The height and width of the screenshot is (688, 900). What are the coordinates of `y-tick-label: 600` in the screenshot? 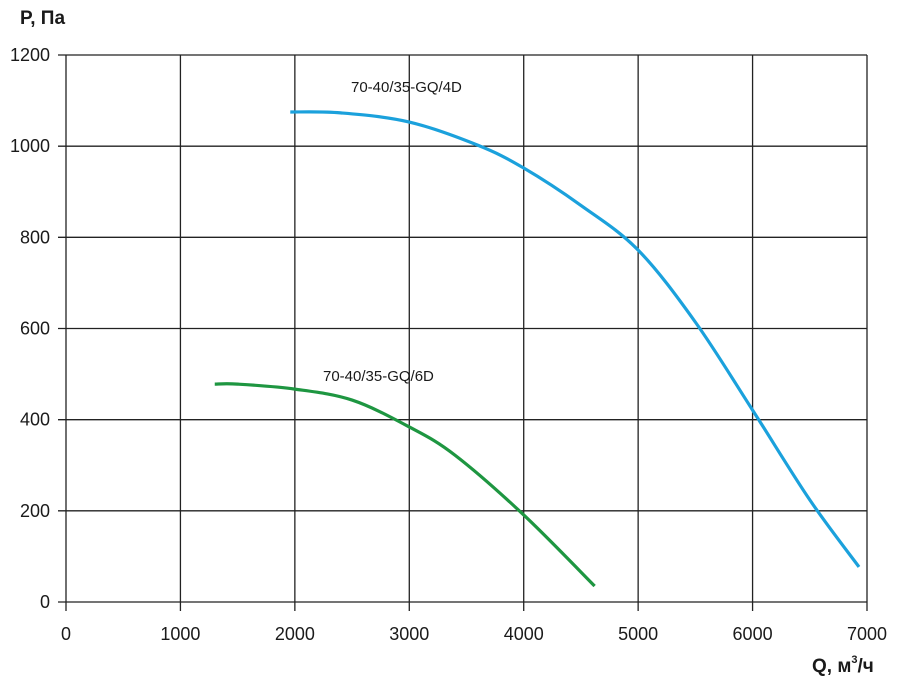 It's located at (35, 329).